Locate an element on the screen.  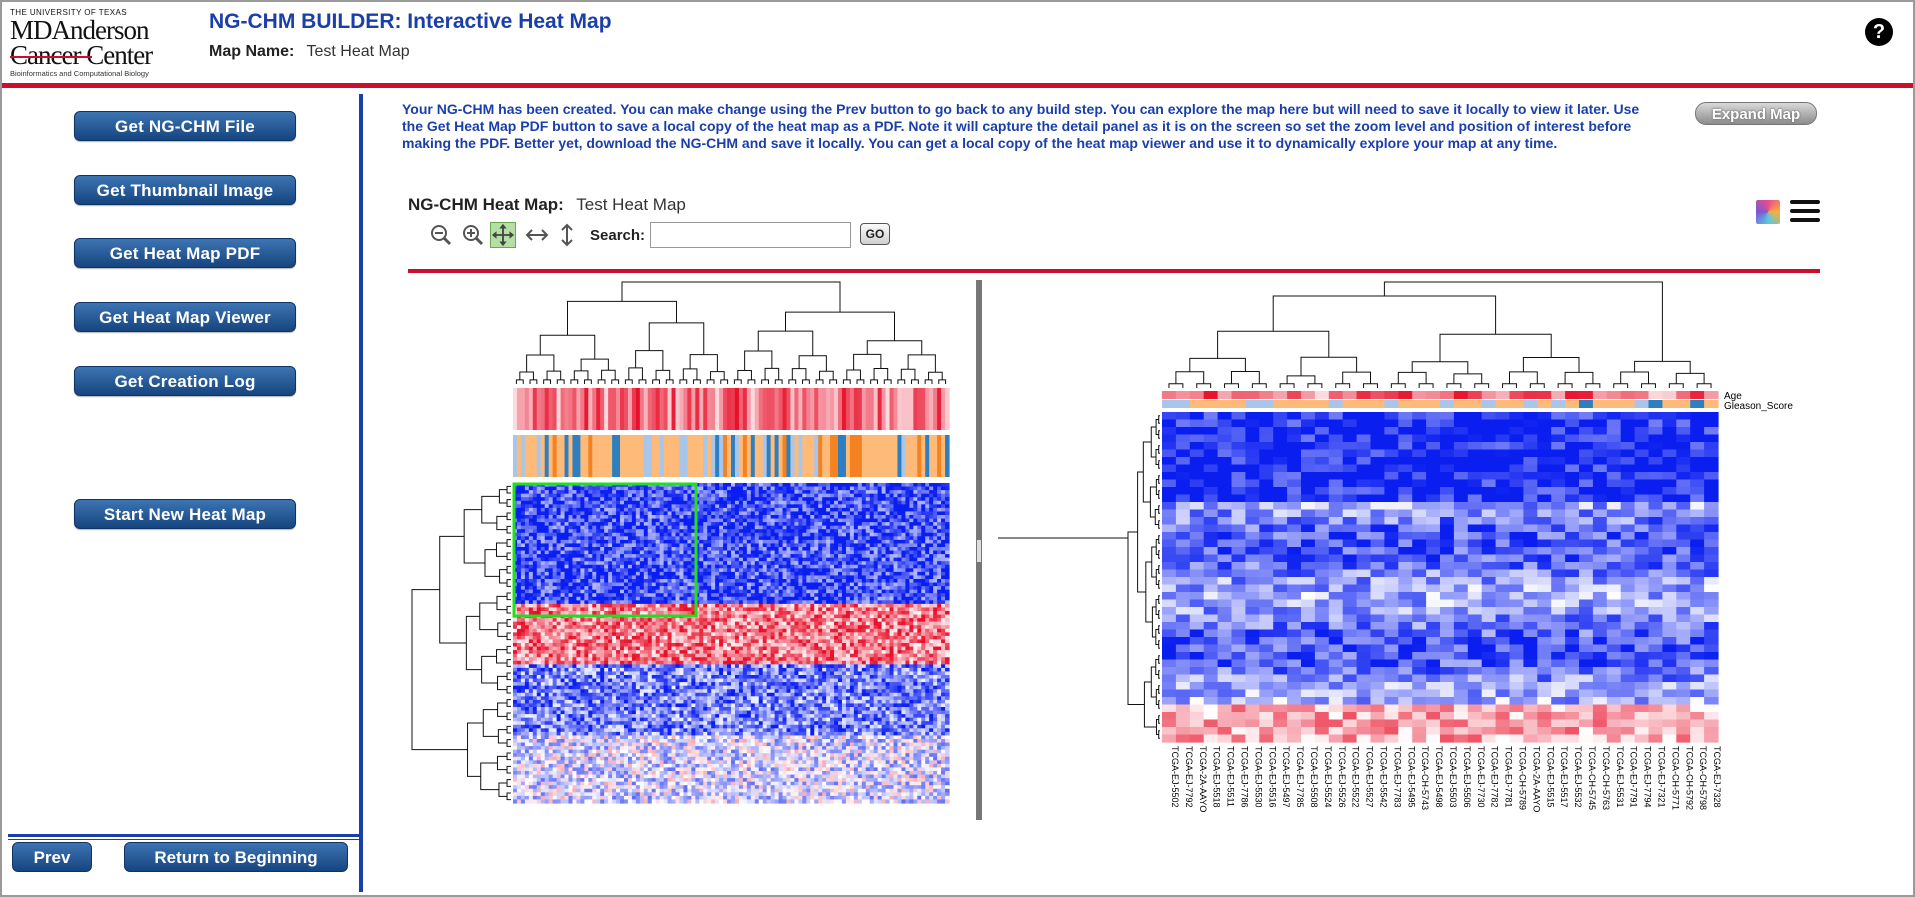
get-creation-log-button: Get Creation Log is located at coordinates (185, 381).